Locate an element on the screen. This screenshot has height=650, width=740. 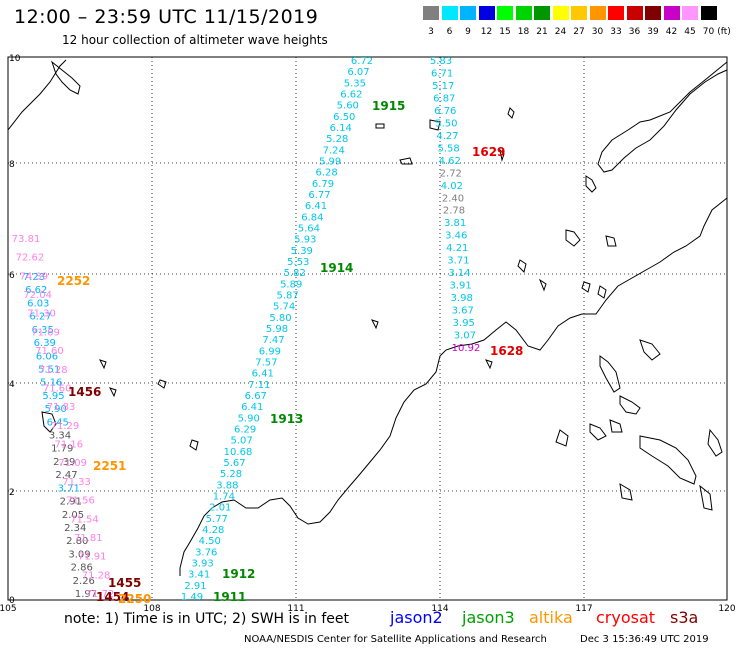
y-tick-label: 6 is located at coordinates (12, 276).